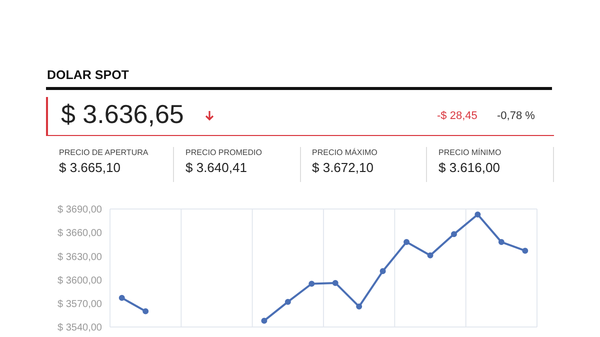 This screenshot has height=337, width=600. Describe the element at coordinates (80, 257) in the screenshot. I see `y-tick-label: $ 3630,00` at that location.